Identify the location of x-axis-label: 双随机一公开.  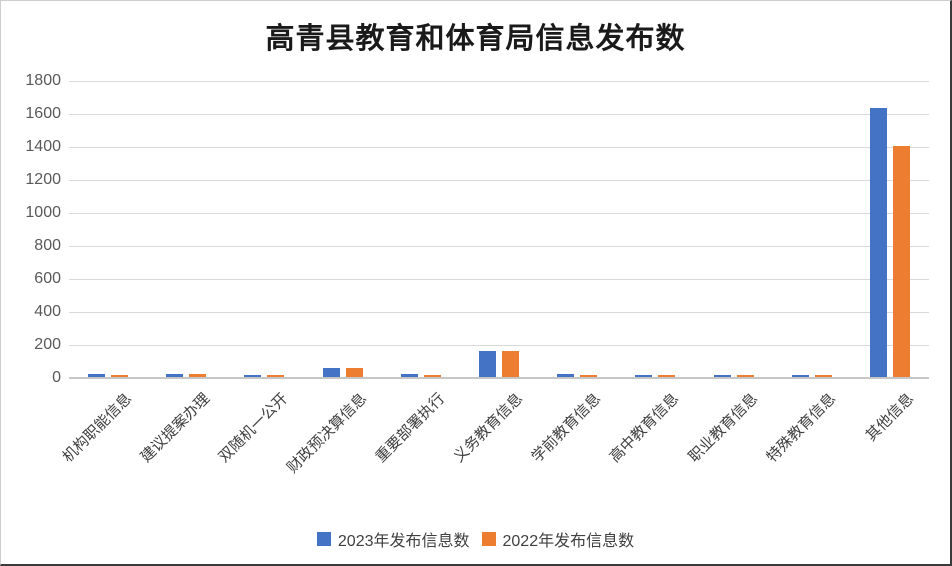
(253, 428).